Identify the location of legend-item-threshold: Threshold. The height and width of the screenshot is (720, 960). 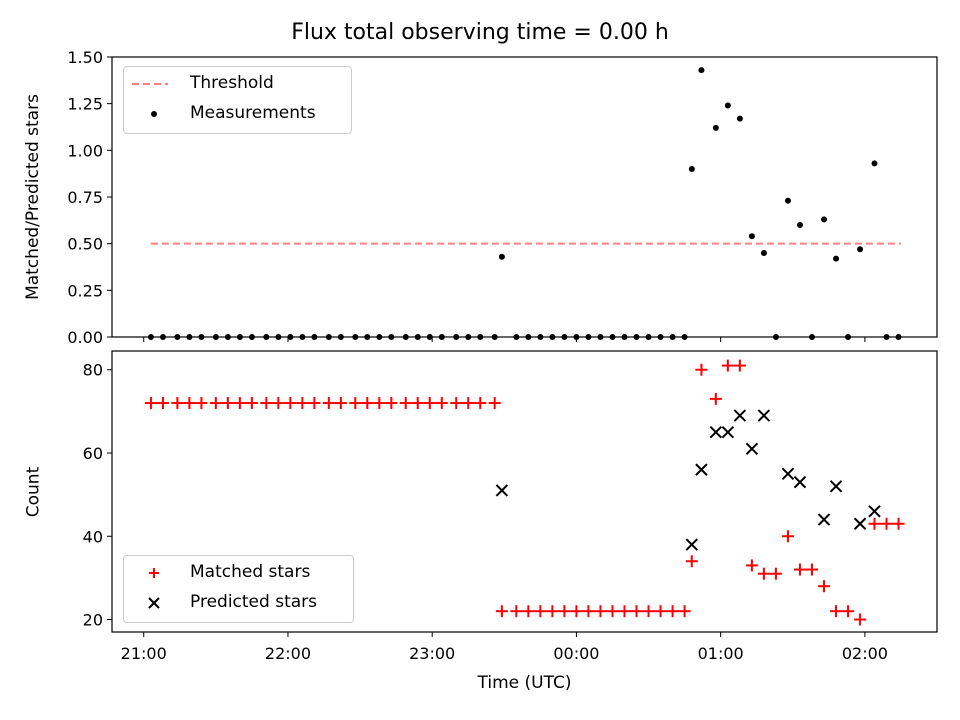
(237, 84).